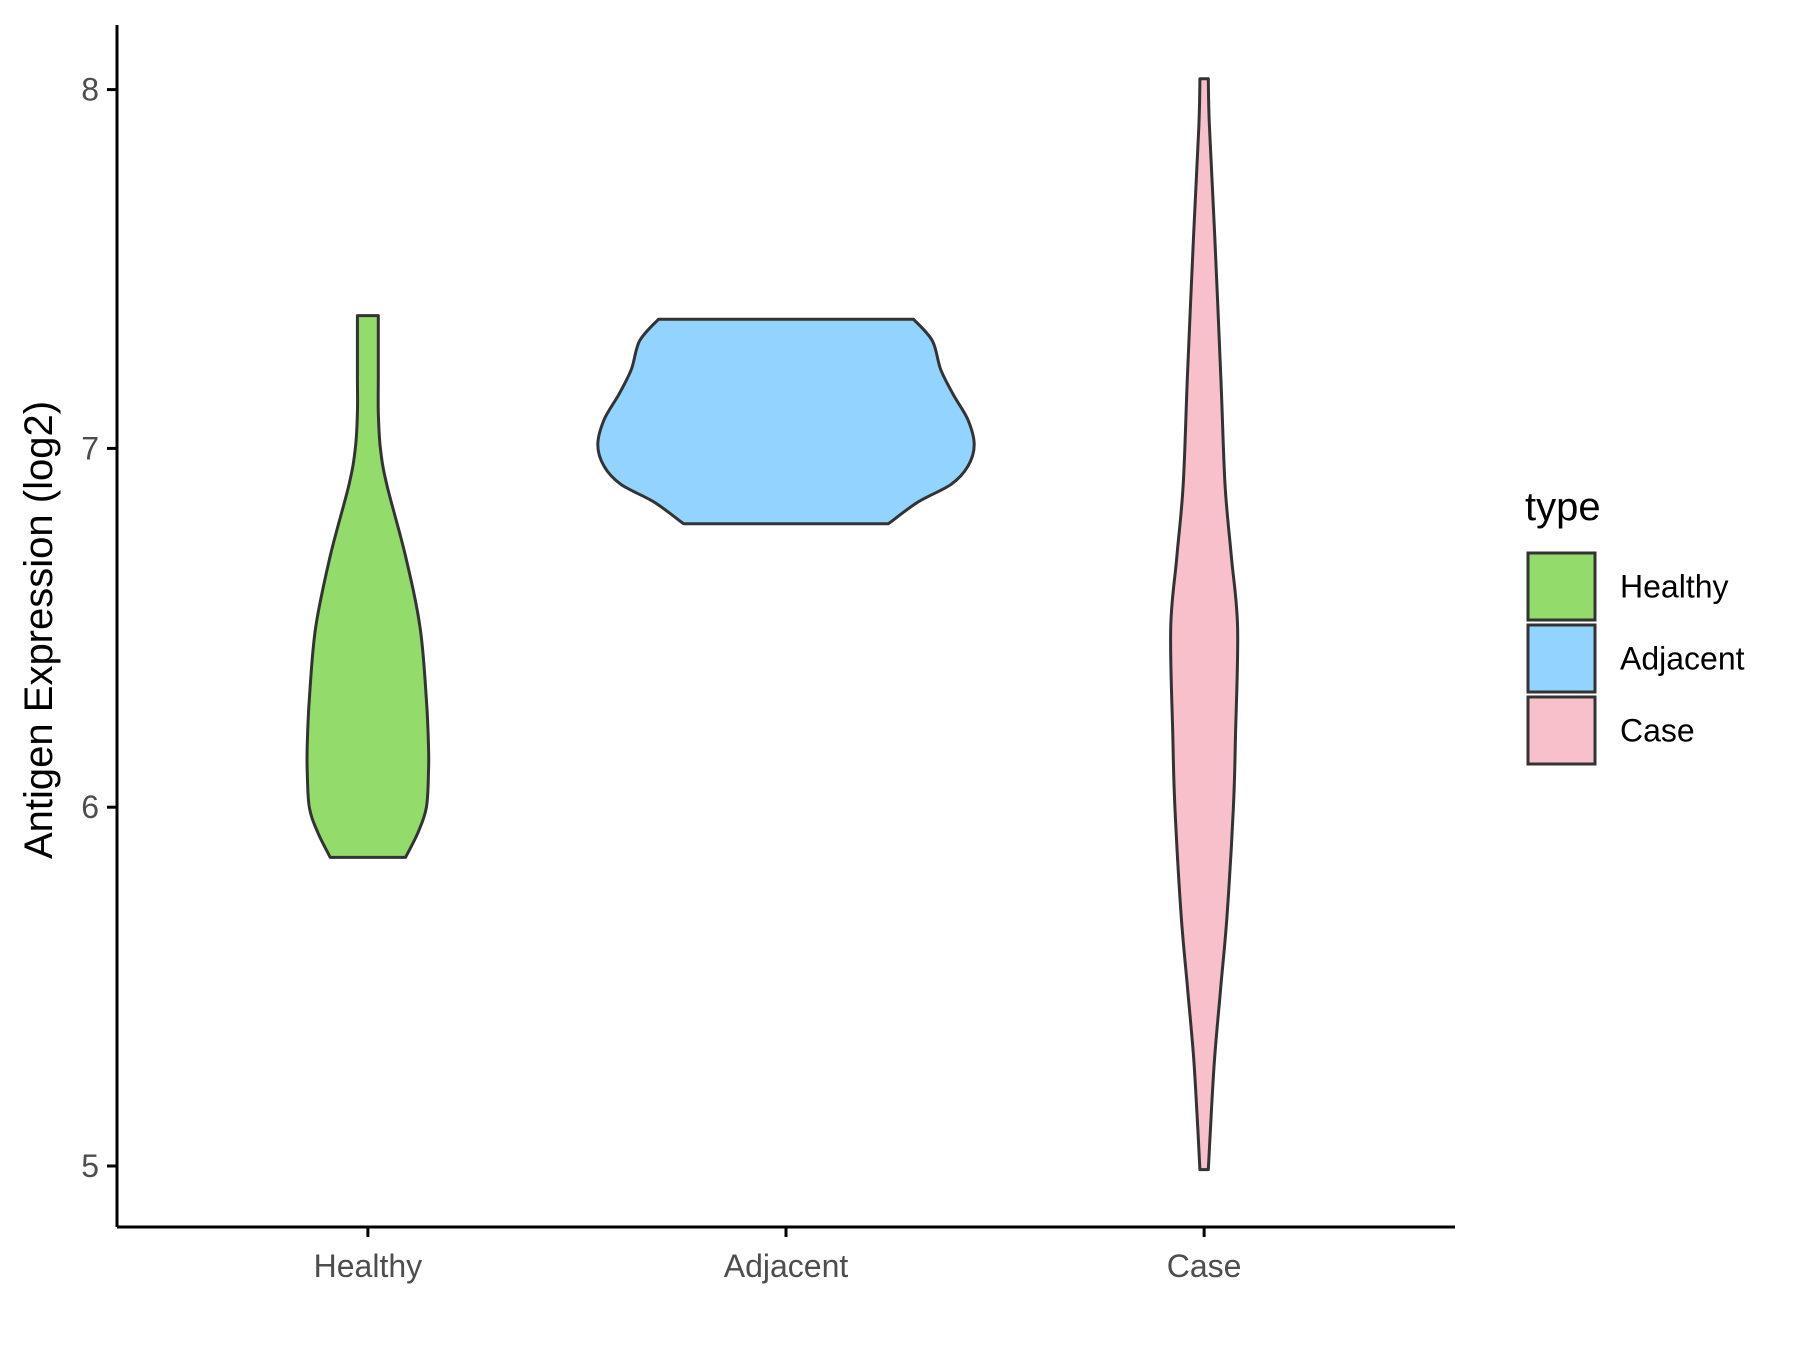 Image resolution: width=1800 pixels, height=1350 pixels. What do you see at coordinates (1635, 625) in the screenshot?
I see `legend: type Healthy Adjacent Case` at bounding box center [1635, 625].